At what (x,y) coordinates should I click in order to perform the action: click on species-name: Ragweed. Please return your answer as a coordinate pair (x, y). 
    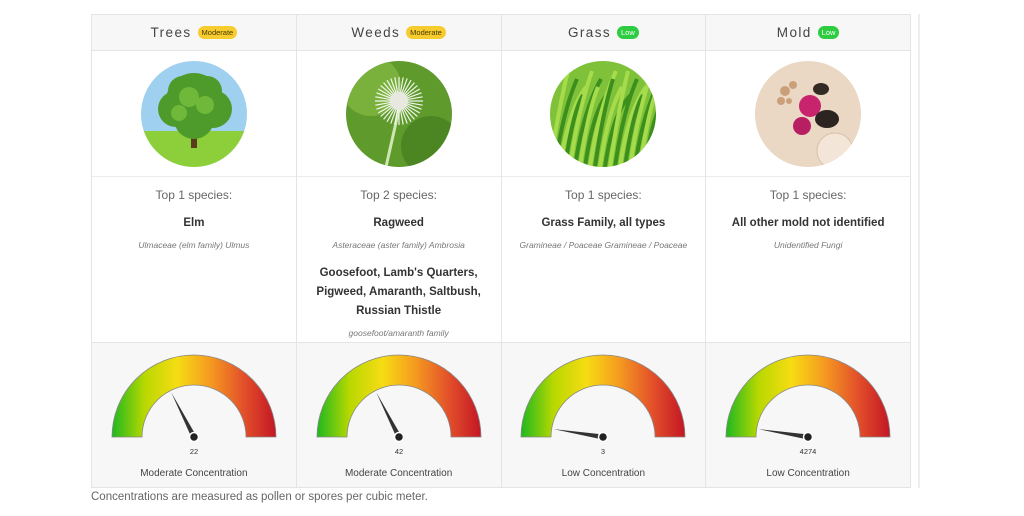
    Looking at the image, I should click on (398, 223).